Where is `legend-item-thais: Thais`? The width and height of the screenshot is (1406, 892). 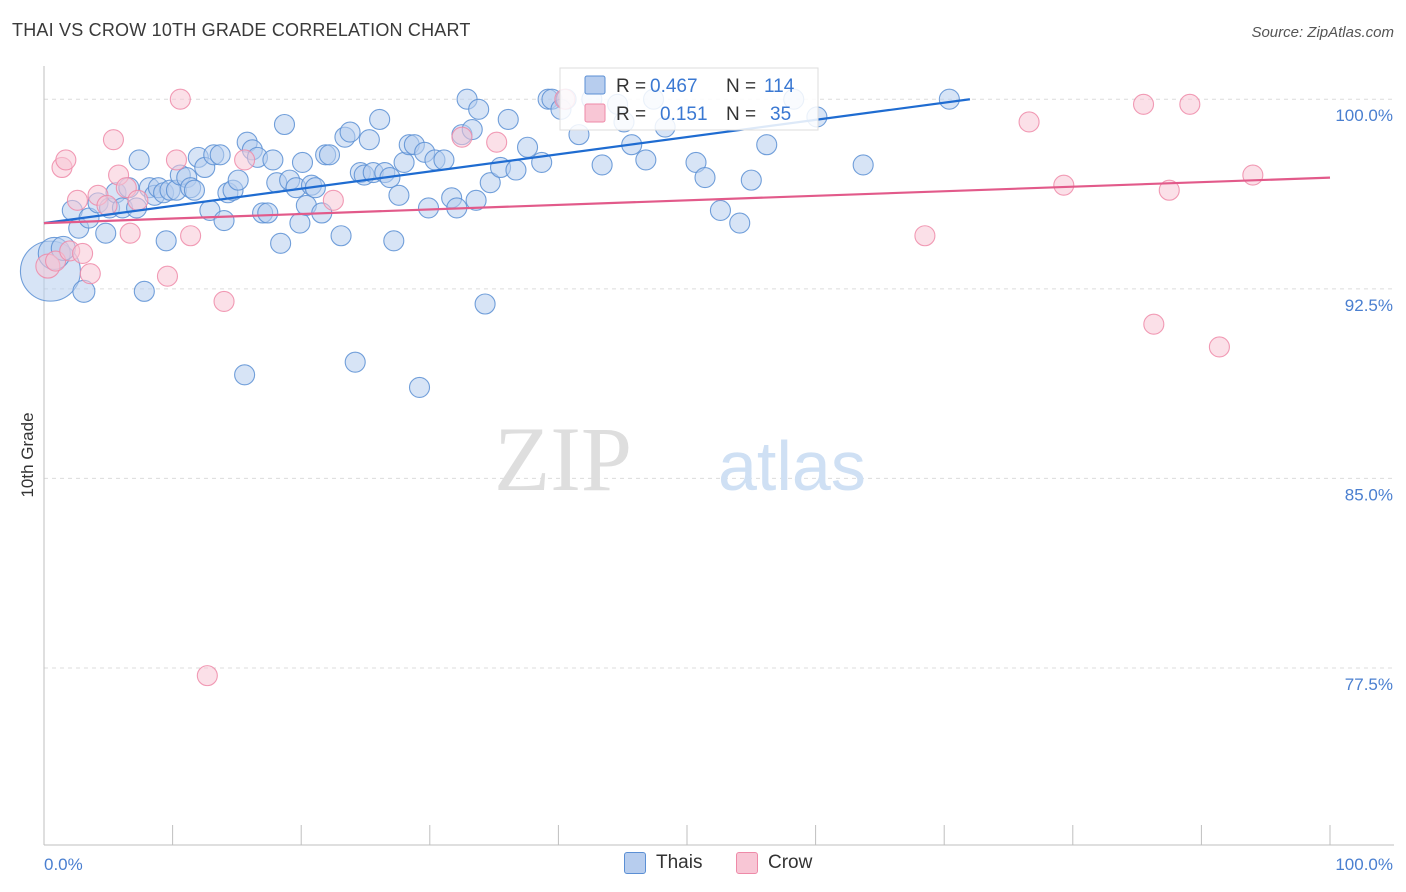
legend-item-thais: Thais is located at coordinates (663, 863).